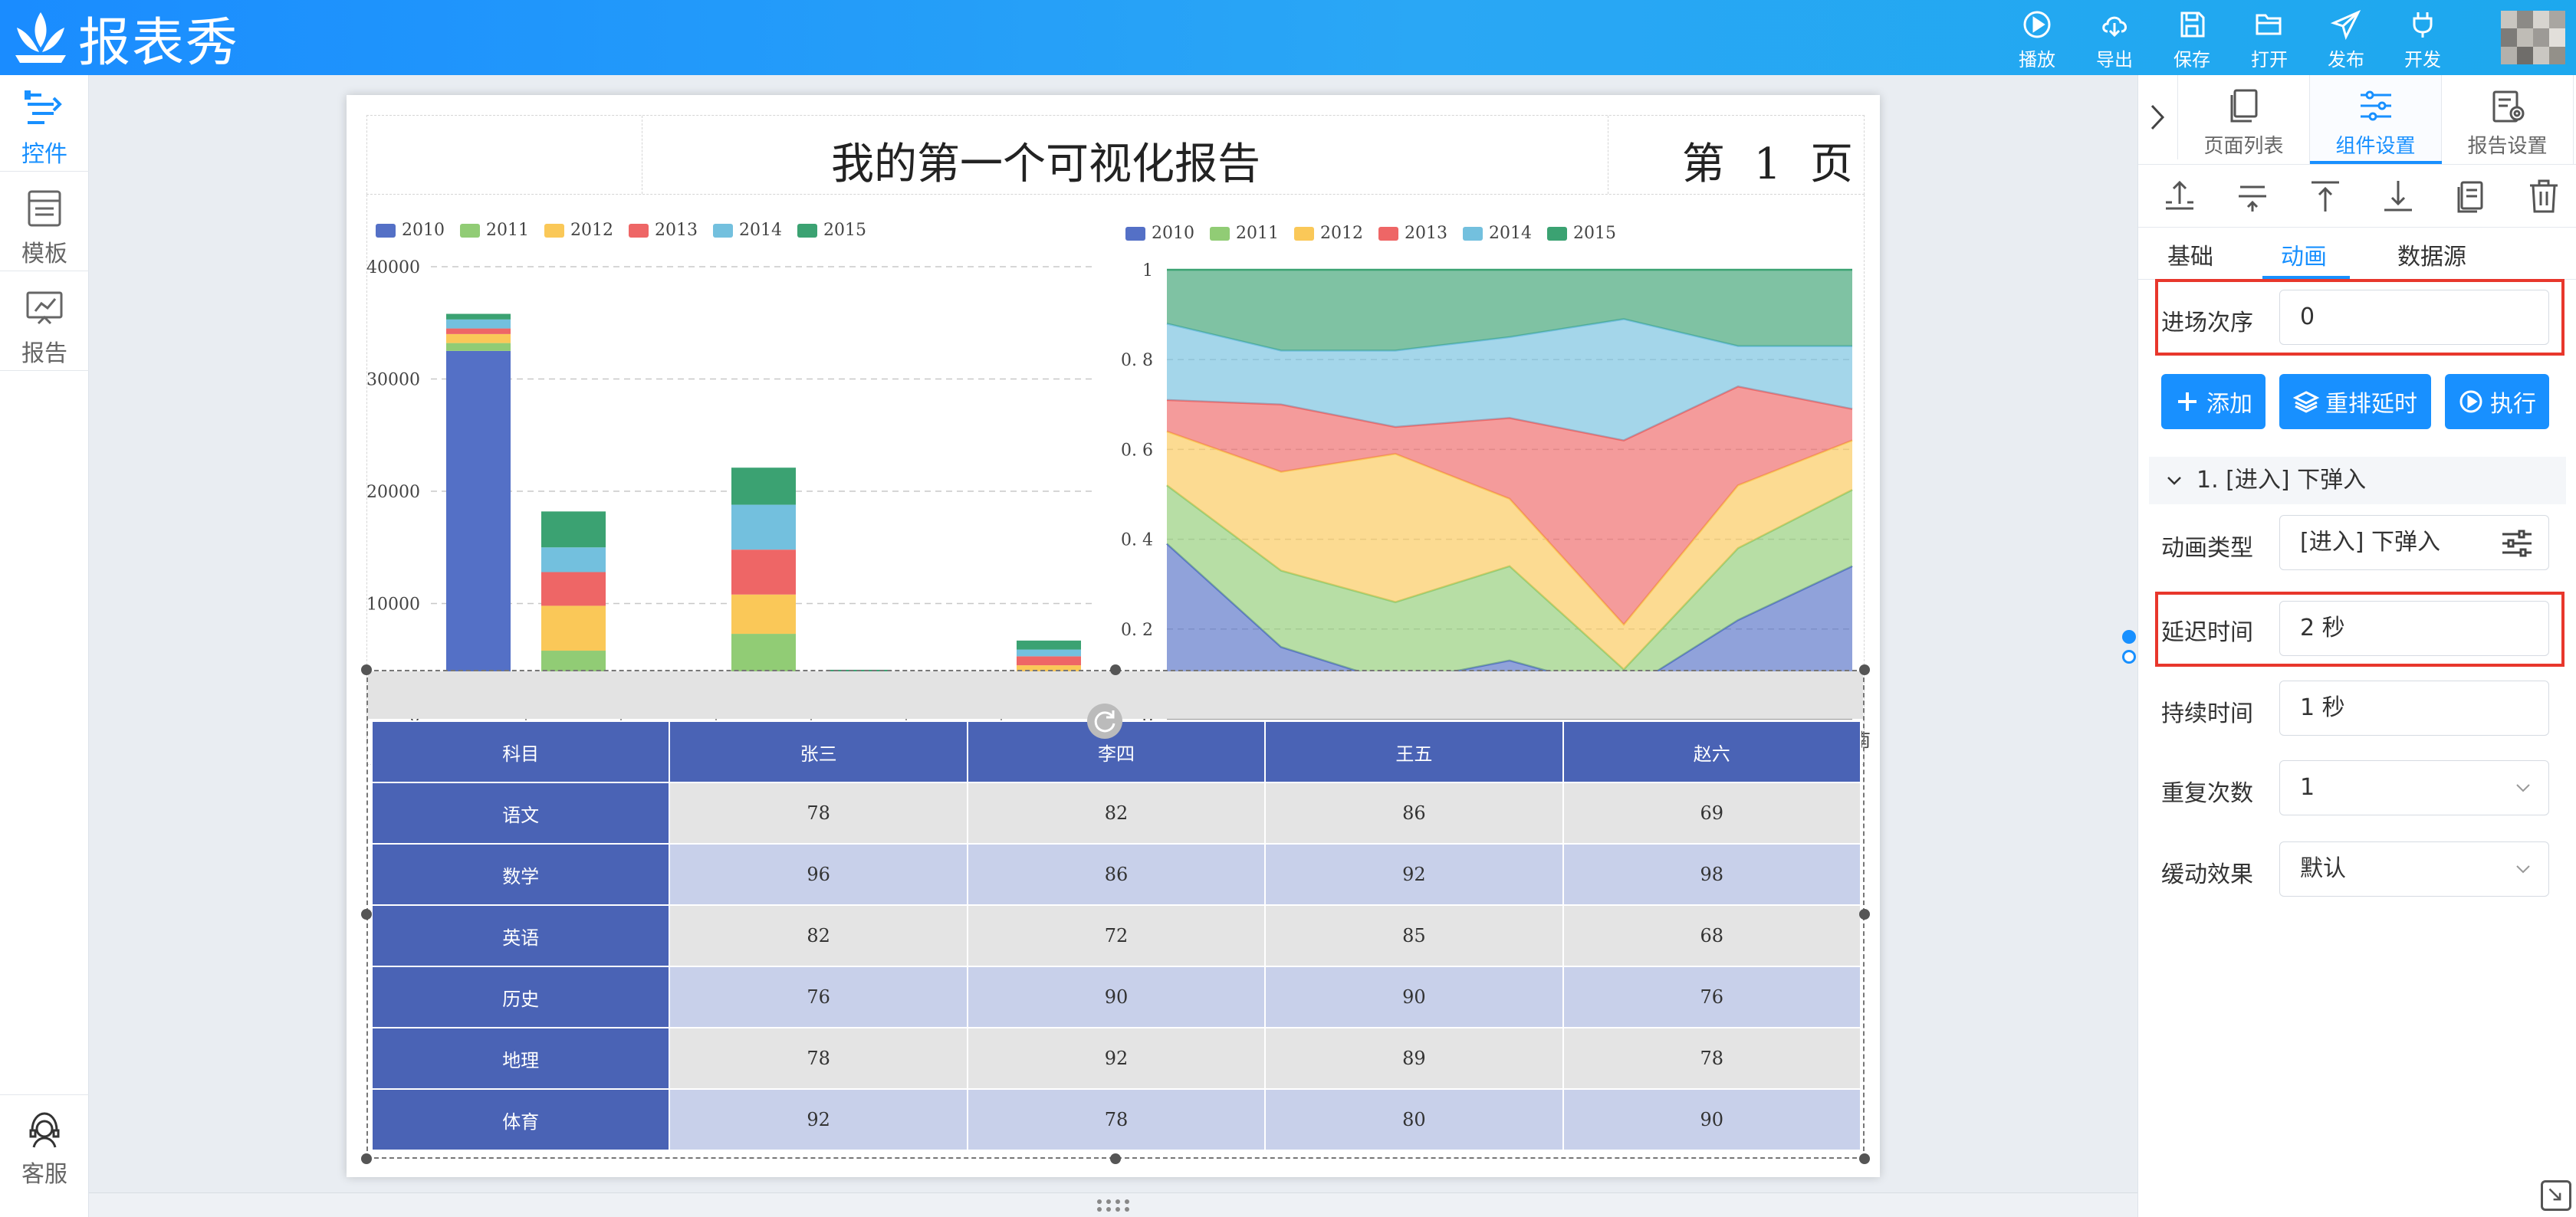 The width and height of the screenshot is (2576, 1217). What do you see at coordinates (2414, 787) in the screenshot?
I see `repeat-select: 1` at bounding box center [2414, 787].